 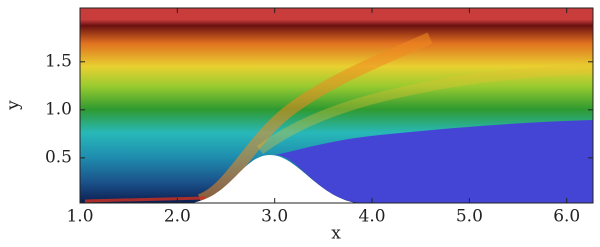 What do you see at coordinates (566, 217) in the screenshot?
I see `x-tick-label: 6.0` at bounding box center [566, 217].